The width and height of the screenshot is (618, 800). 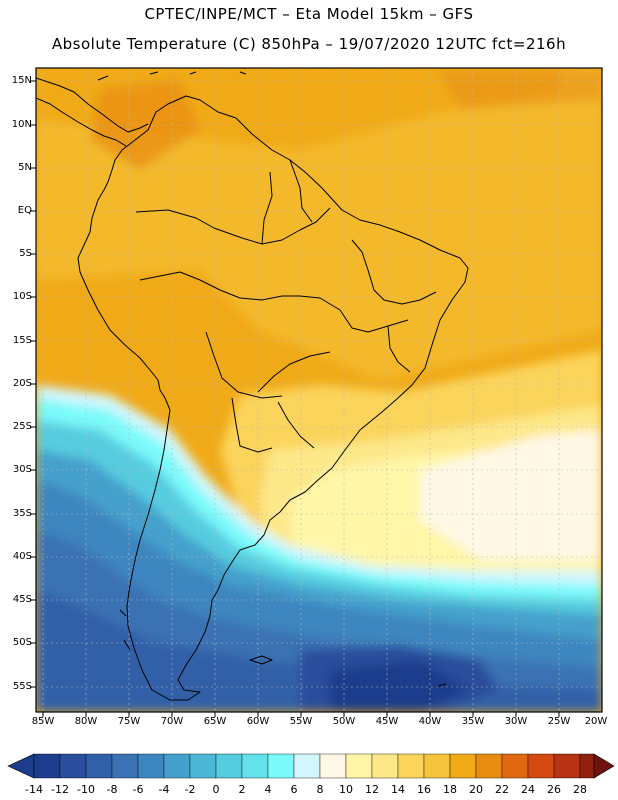 What do you see at coordinates (301, 721) in the screenshot?
I see `lon-label: 55W` at bounding box center [301, 721].